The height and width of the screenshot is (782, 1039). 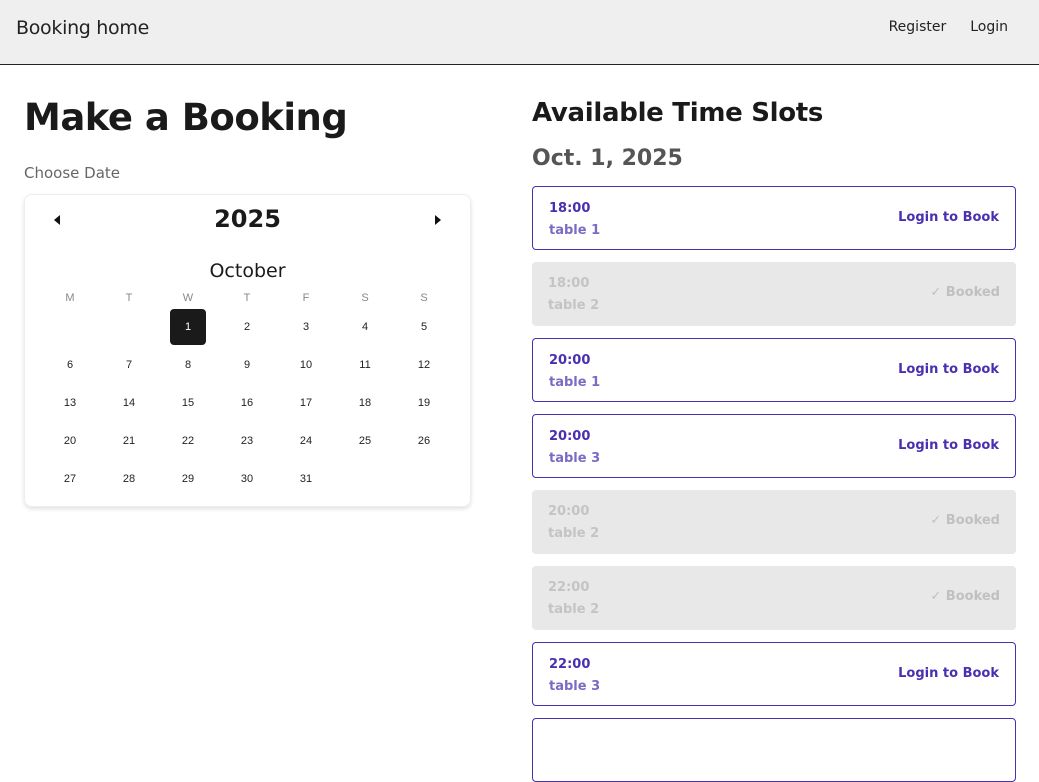 What do you see at coordinates (247, 479) in the screenshot?
I see `calendar-day: 30` at bounding box center [247, 479].